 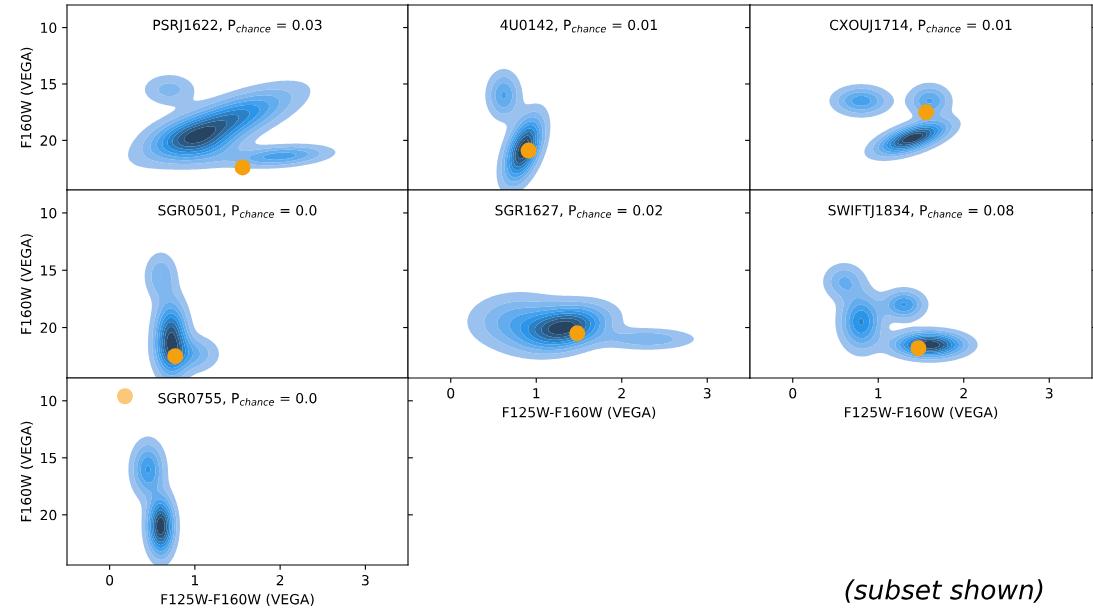 What do you see at coordinates (920, 26) in the screenshot?
I see `text: CXOUJ1714, P$_{chance}$ = 0.01` at bounding box center [920, 26].